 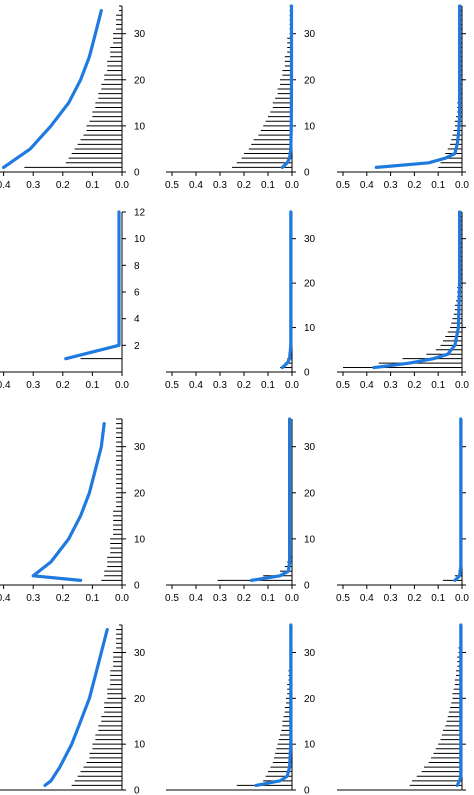 I want to click on panel-3-3-xtick-label: 0.3, so click(x=391, y=598).